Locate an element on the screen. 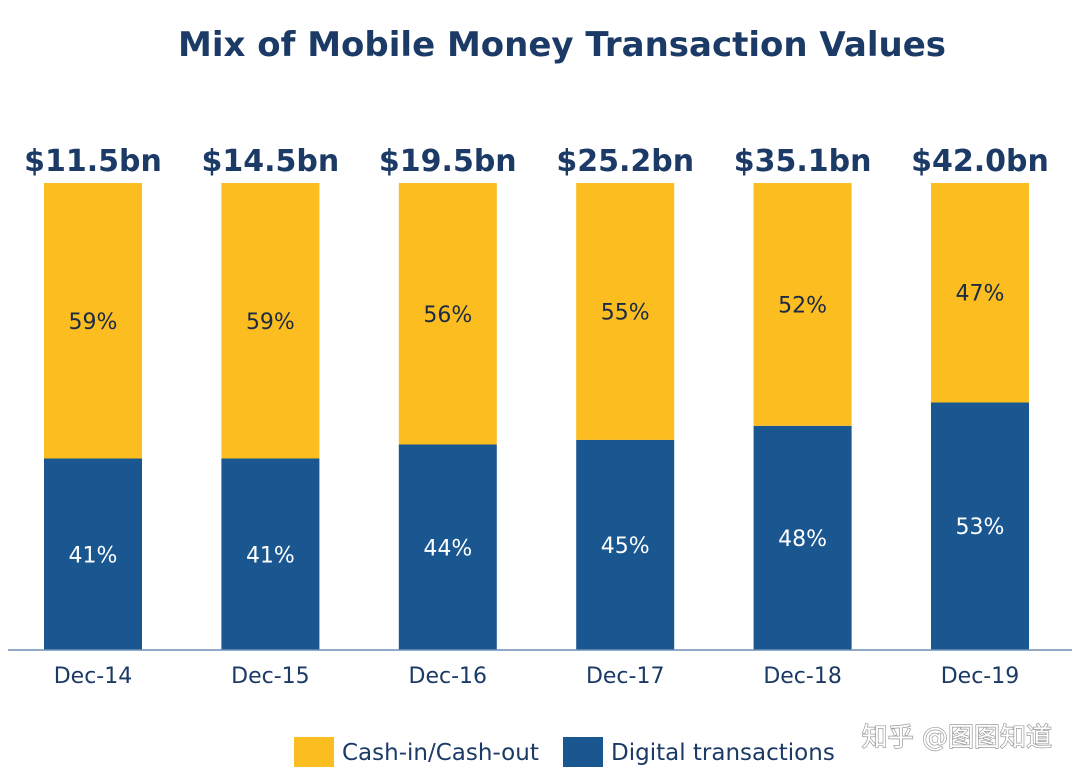 The height and width of the screenshot is (781, 1080). total-label-dec-19: $42.0bn is located at coordinates (980, 161).